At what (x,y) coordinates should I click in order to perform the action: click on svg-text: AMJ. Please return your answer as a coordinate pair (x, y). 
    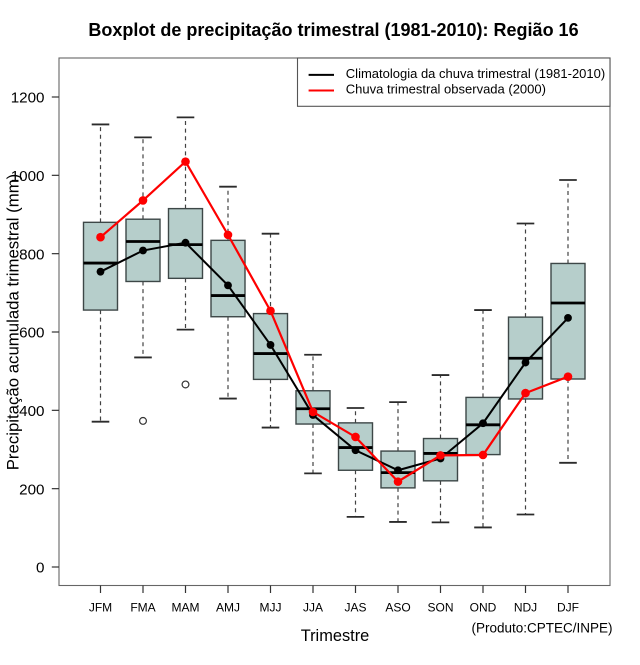
    Looking at the image, I should click on (228, 608).